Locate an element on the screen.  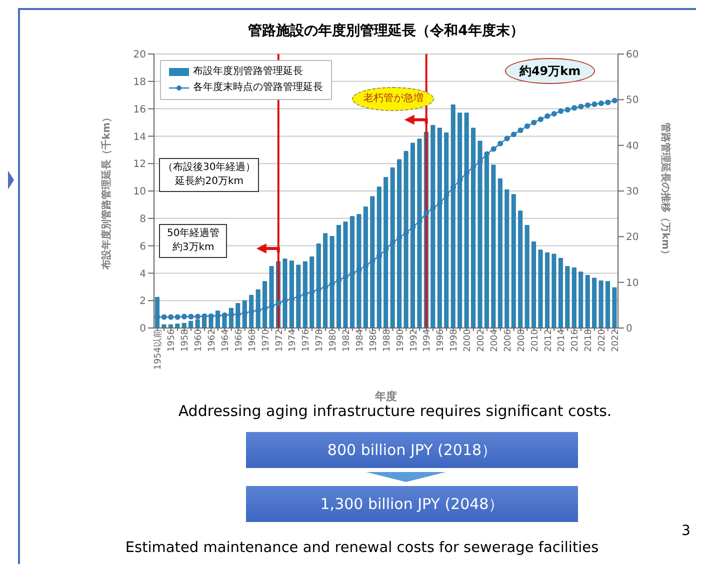
x-tick-label: 1962 is located at coordinates (213, 340).